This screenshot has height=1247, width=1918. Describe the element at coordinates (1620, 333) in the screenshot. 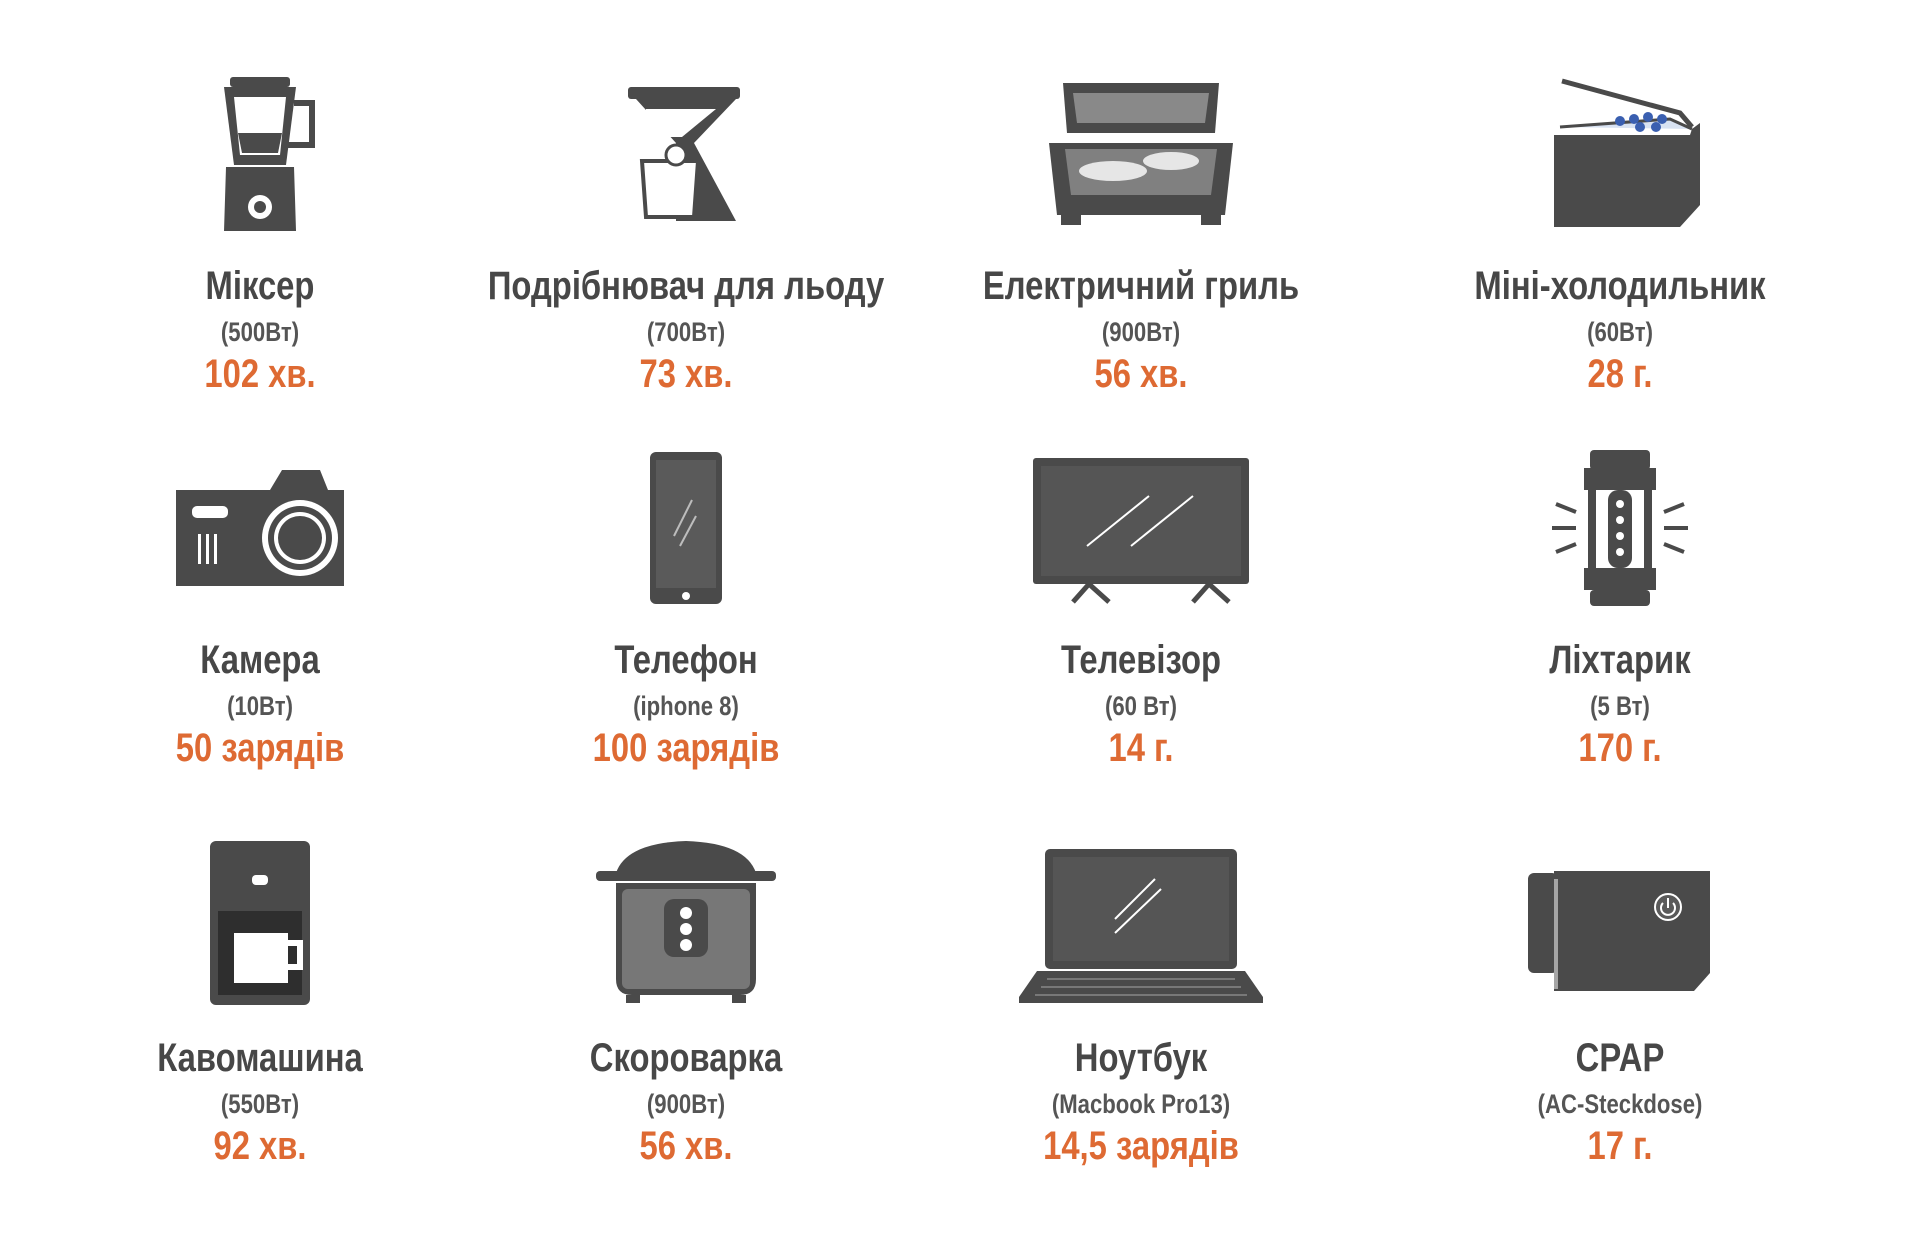

I see `item-spec: (60Вт)` at that location.